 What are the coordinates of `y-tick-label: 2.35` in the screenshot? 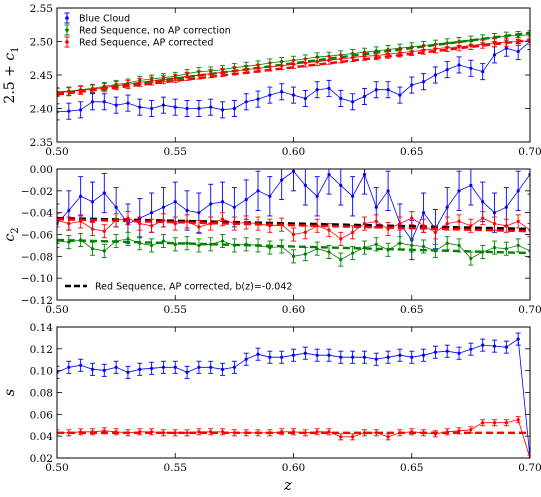 It's located at (41, 143).